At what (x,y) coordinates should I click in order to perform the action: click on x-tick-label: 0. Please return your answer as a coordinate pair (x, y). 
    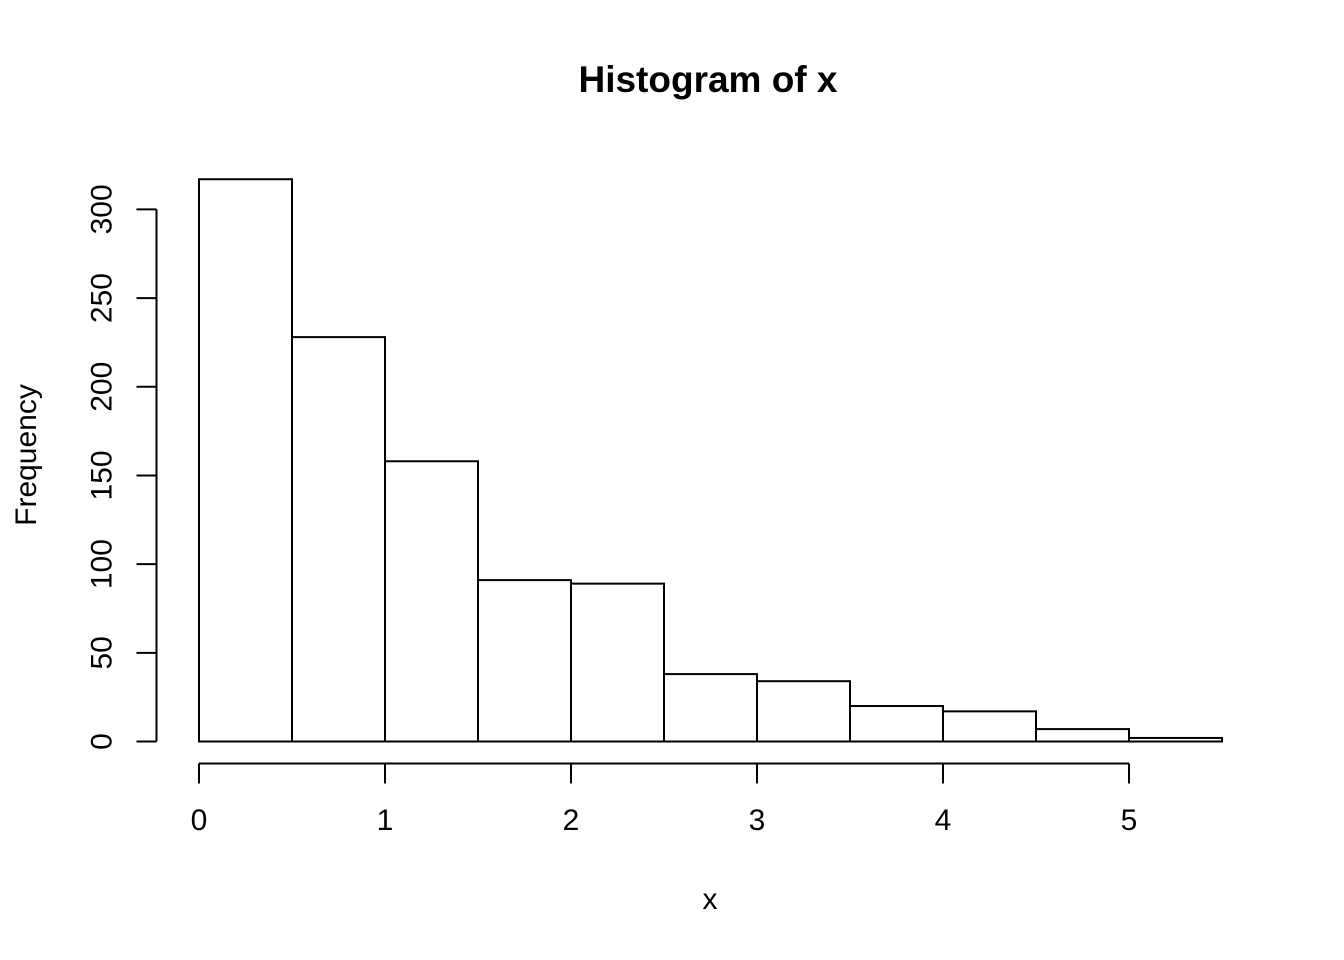
    Looking at the image, I should click on (199, 820).